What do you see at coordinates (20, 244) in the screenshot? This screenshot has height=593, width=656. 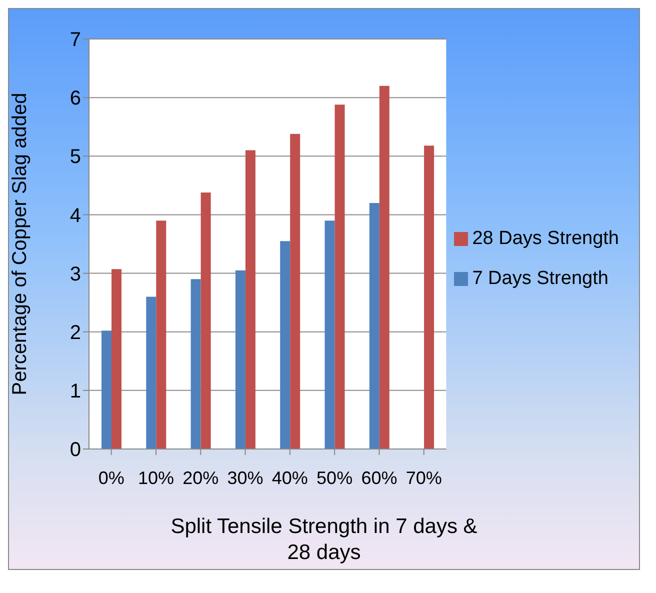 I see `y-axis-title: Percentage of Copper Slag added` at bounding box center [20, 244].